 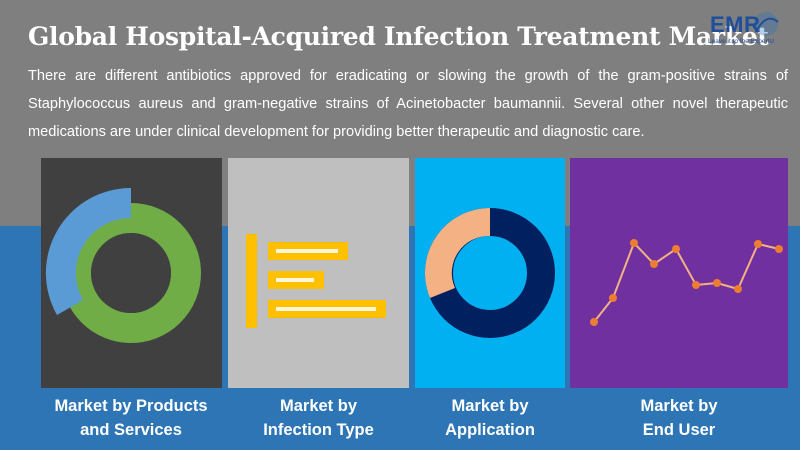 I want to click on logo-name: EMR, so click(x=735, y=24).